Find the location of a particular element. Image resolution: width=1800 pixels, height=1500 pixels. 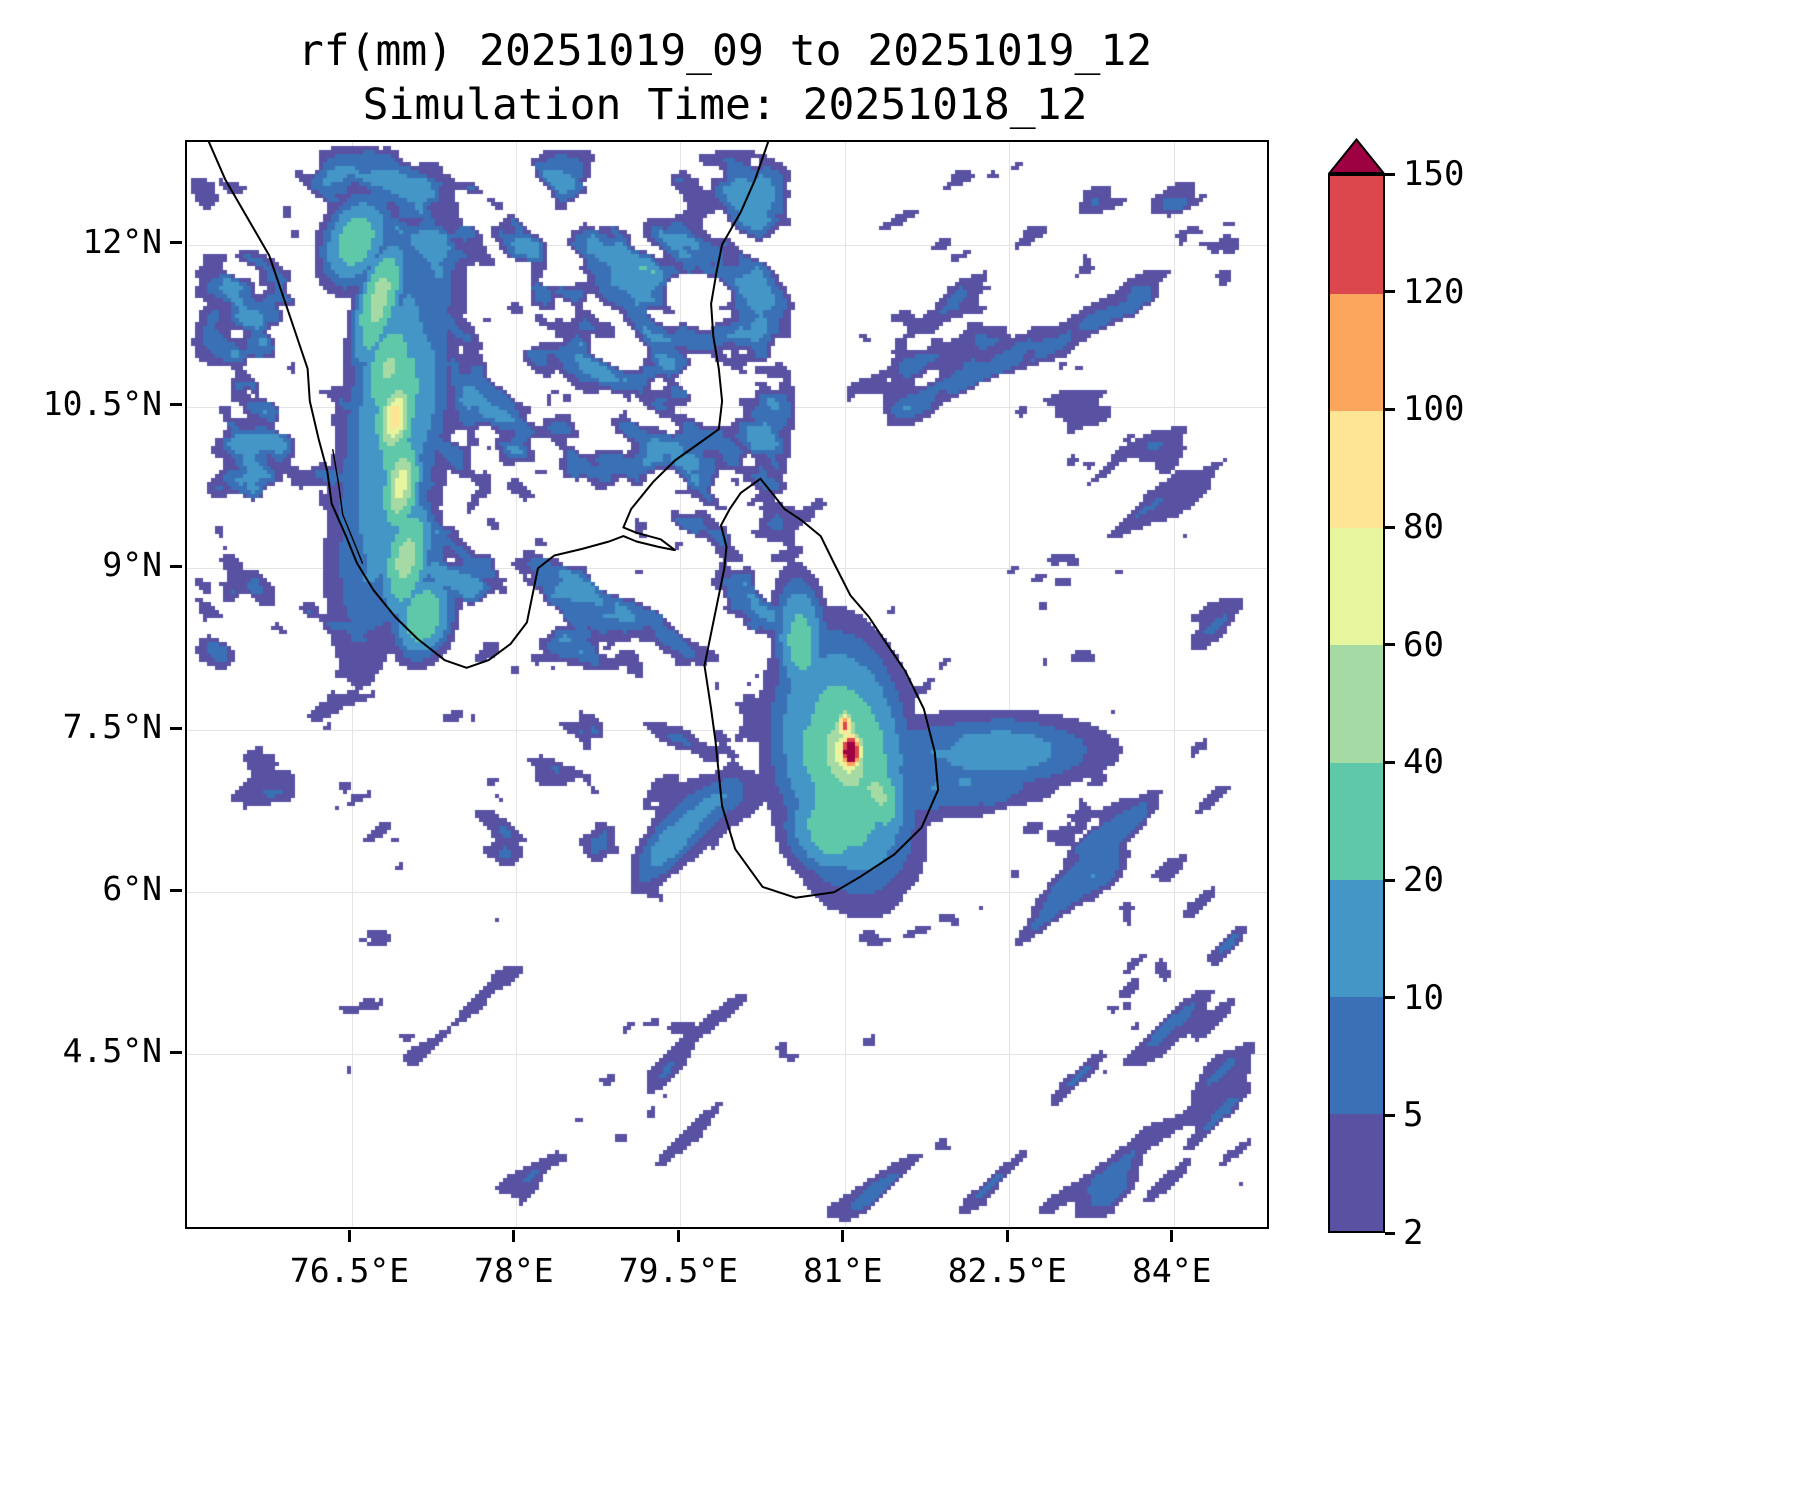

chart-title: rf(mm) 20251019_09 to 20251019_12 is located at coordinates (725, 51).